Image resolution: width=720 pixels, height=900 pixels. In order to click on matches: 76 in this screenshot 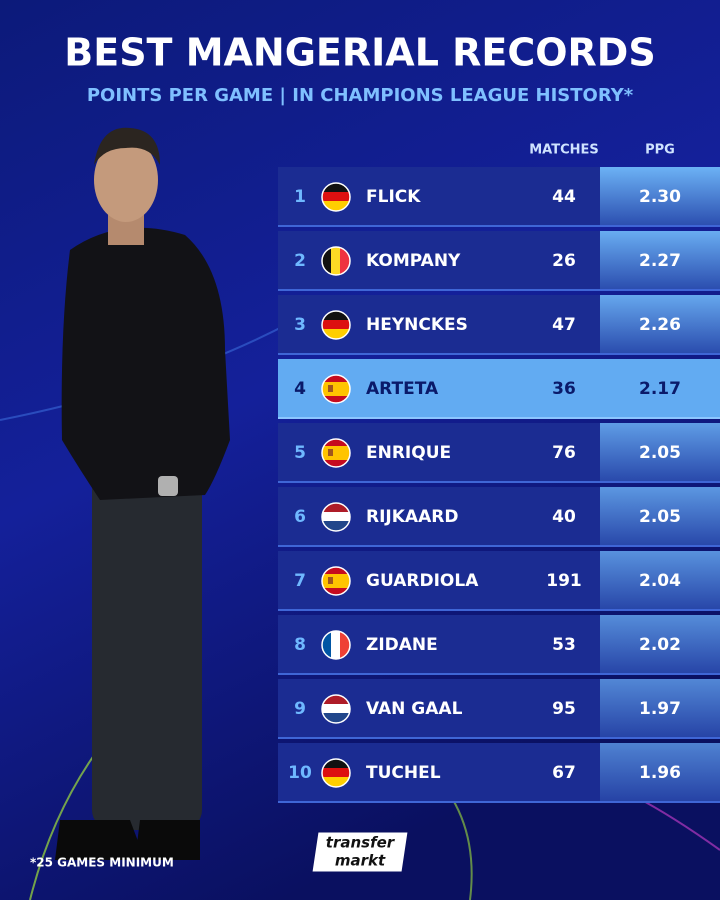, I will do `click(564, 453)`.